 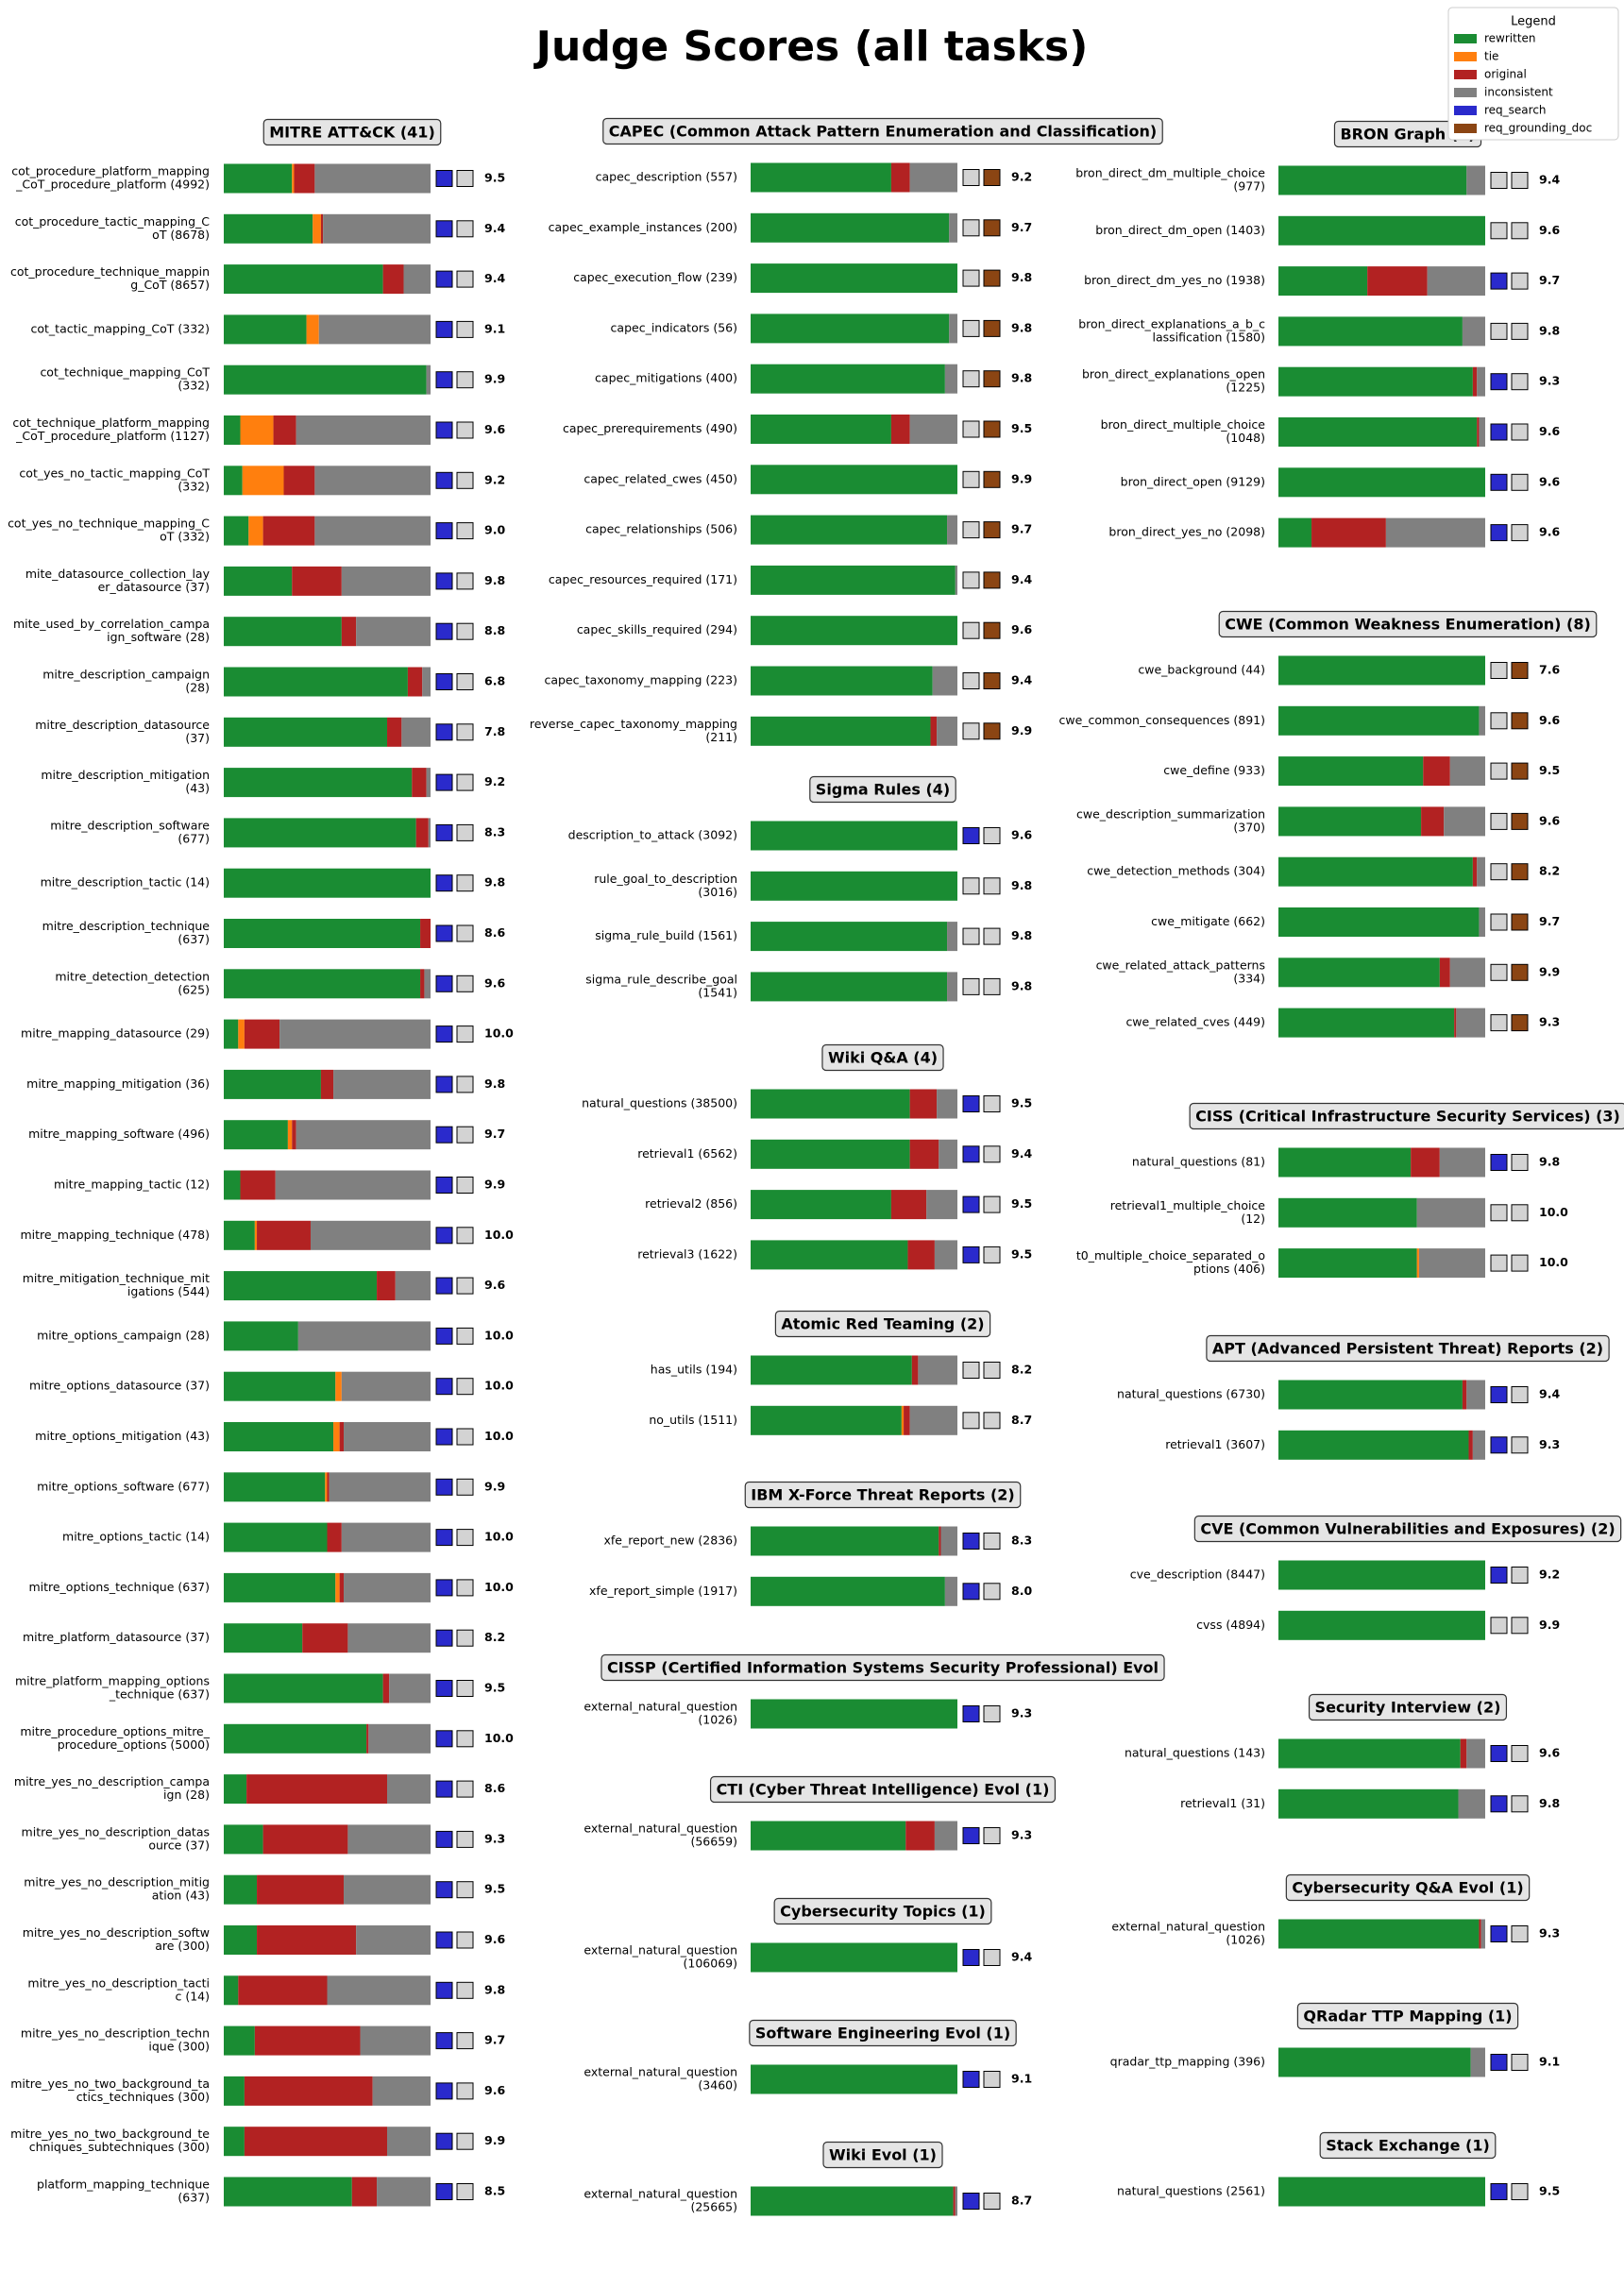 What do you see at coordinates (1549, 720) in the screenshot?
I see `score-label: 9.6` at bounding box center [1549, 720].